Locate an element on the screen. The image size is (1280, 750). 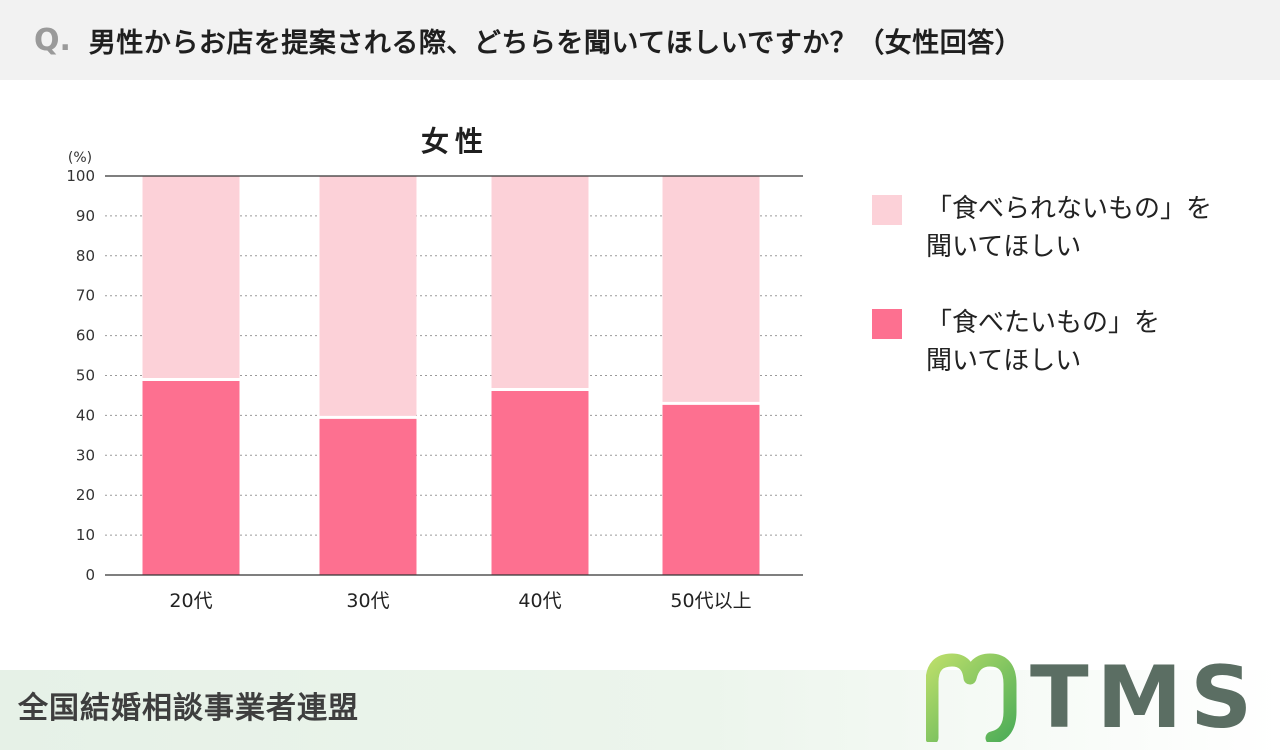
question-header: Q. 男性からお店を提案される際、どちらを聞いてほしいですか？（女性回答） is located at coordinates (640, 40).